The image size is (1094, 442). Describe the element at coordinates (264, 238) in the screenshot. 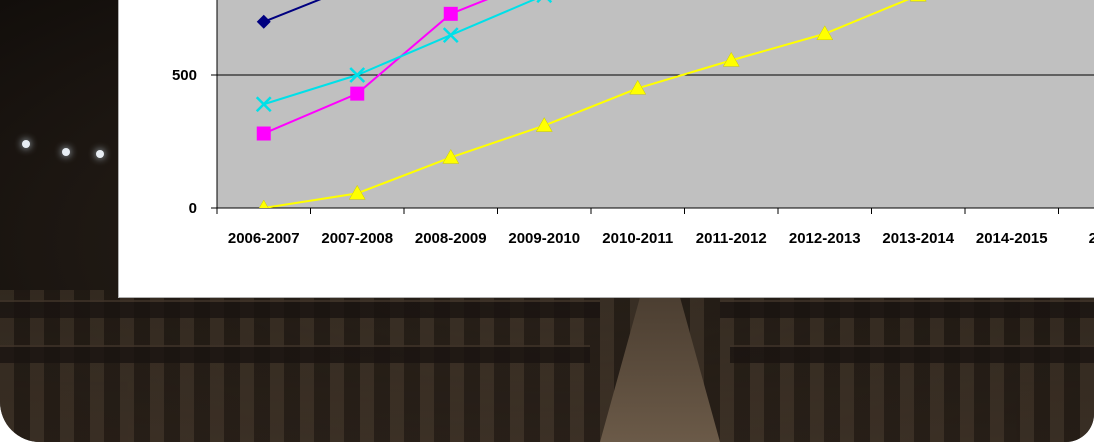

I see `x-tick-label: 2006-2007` at that location.